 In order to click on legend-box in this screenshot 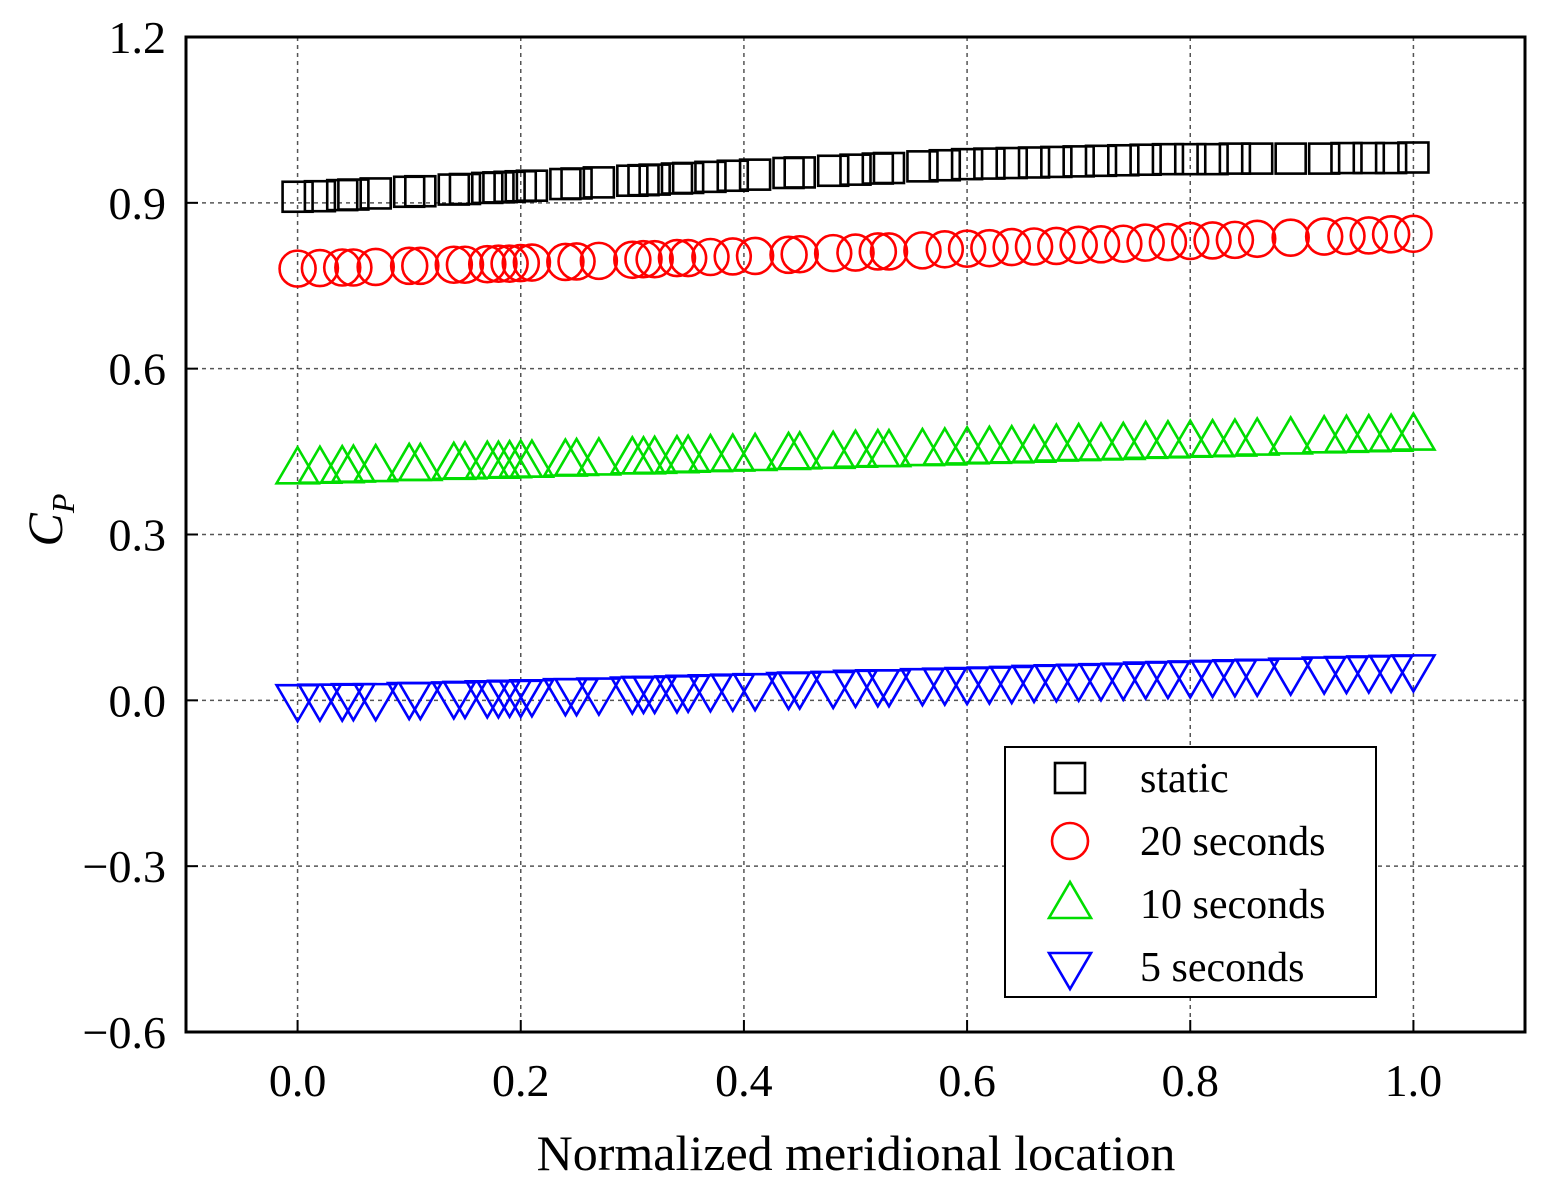, I will do `click(1190, 872)`.